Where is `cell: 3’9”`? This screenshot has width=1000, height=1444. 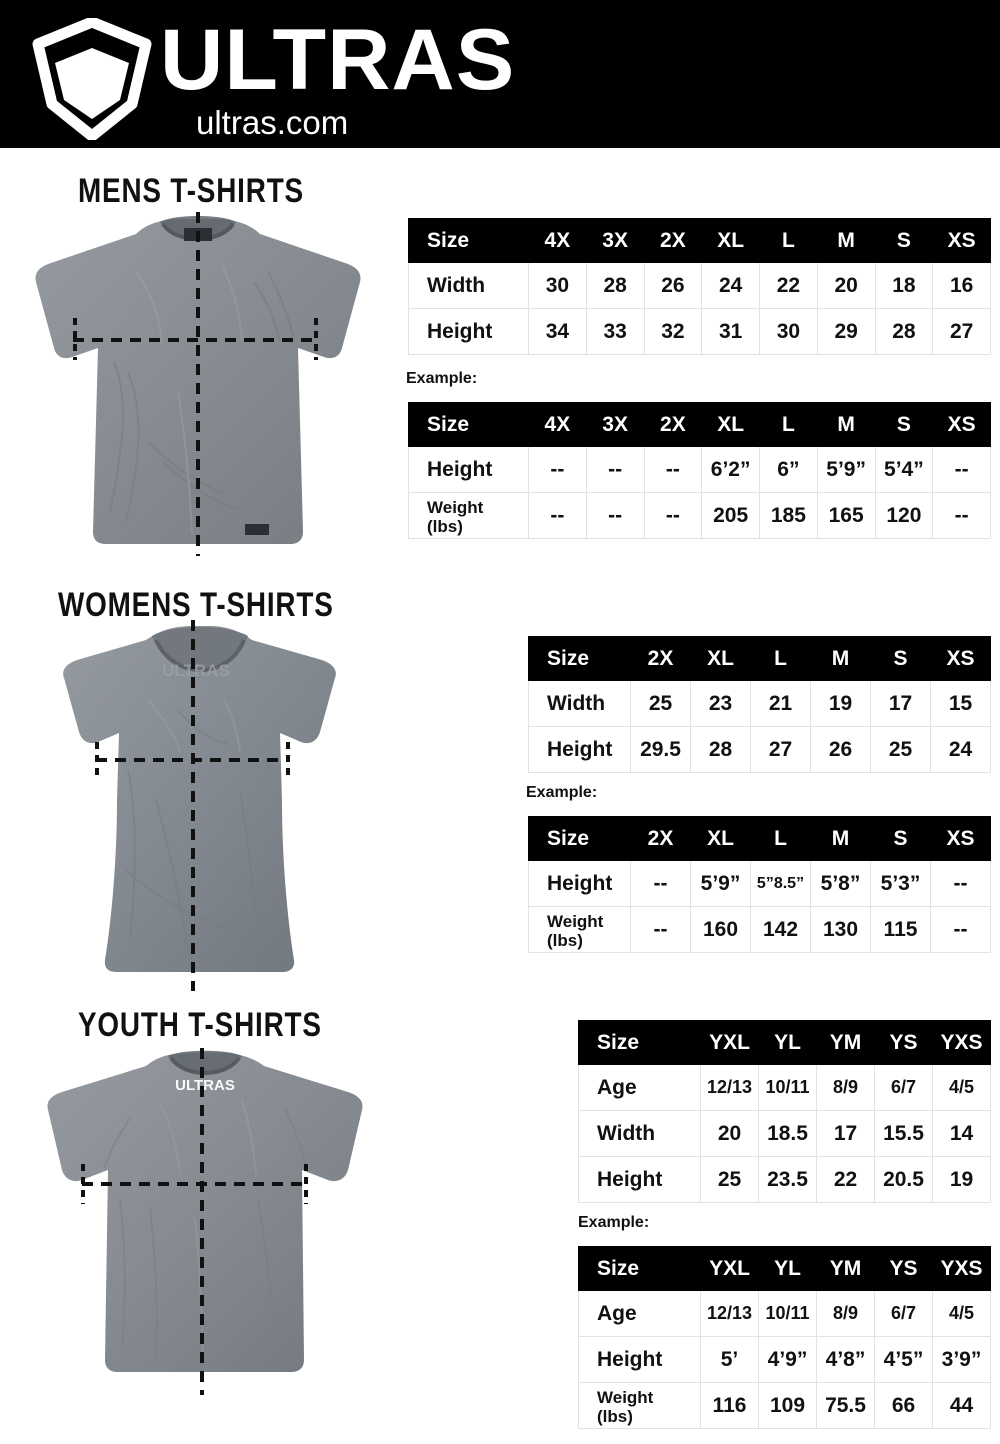
cell: 3’9” is located at coordinates (961, 1359).